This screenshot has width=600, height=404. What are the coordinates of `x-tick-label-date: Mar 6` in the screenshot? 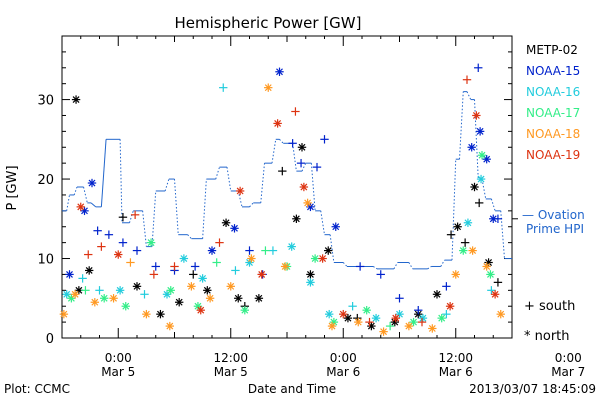 It's located at (343, 372).